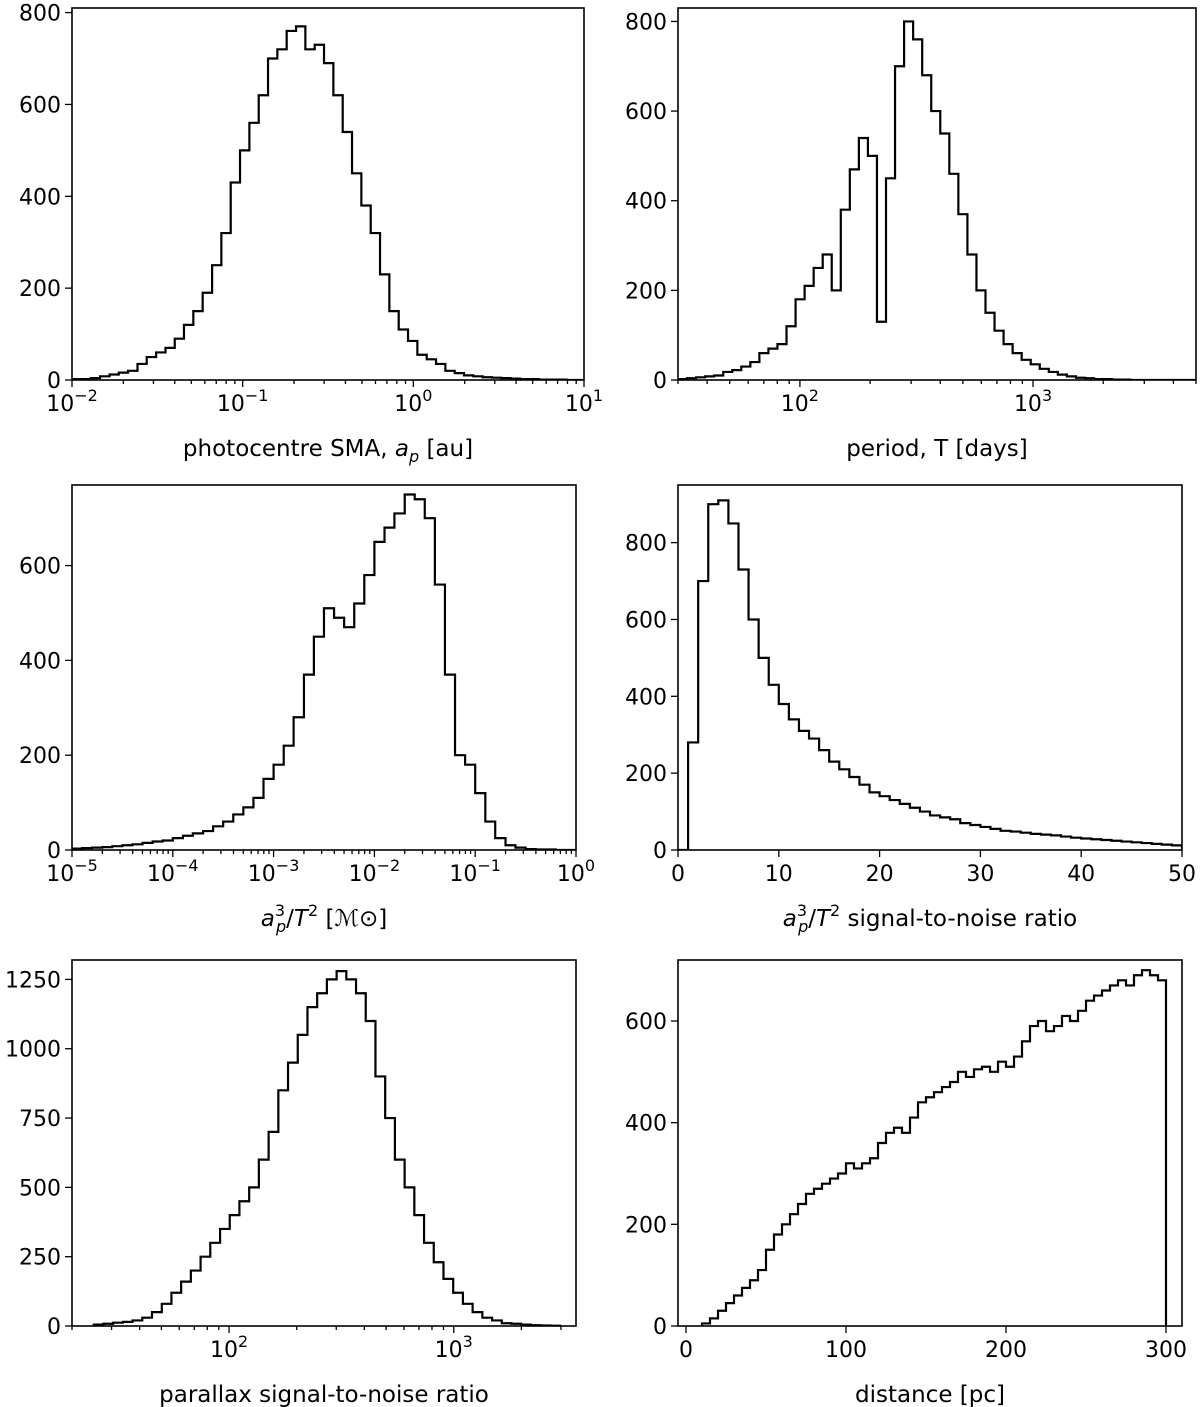  Describe the element at coordinates (274, 871) in the screenshot. I see `x-tick-label: 10⁻³` at that location.